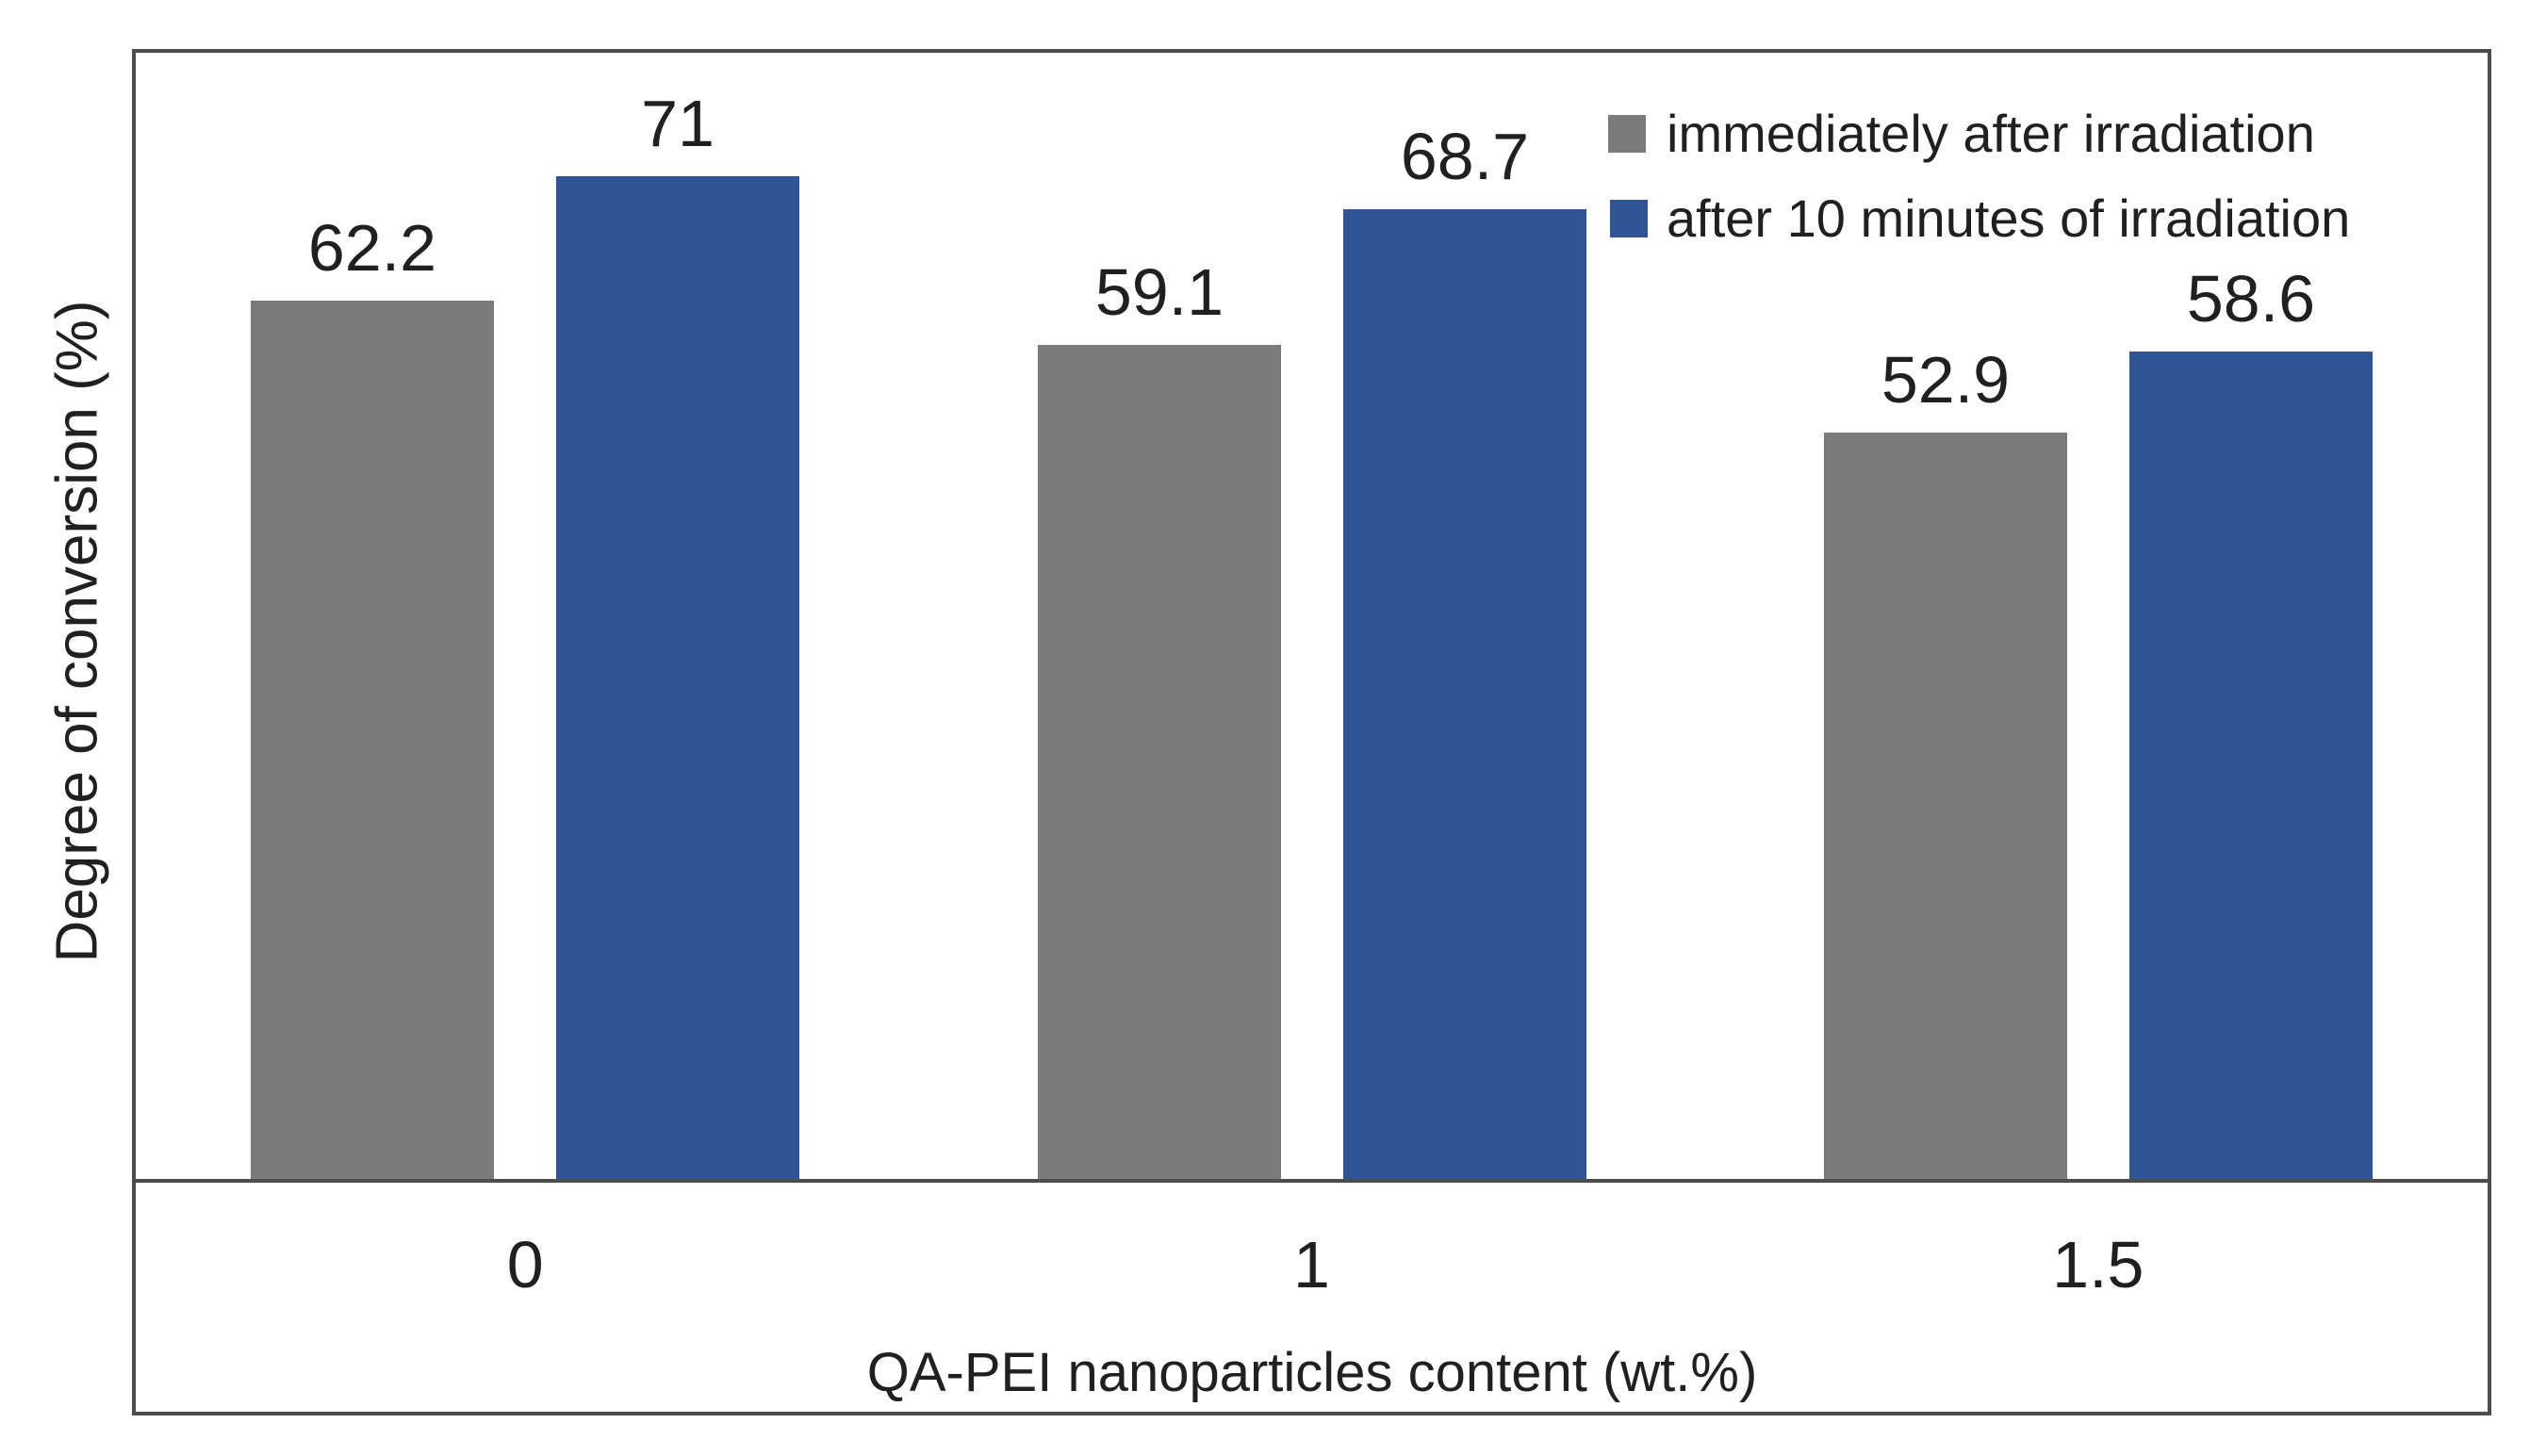 The height and width of the screenshot is (1456, 2530). I want to click on value-label-series1-cat2: 59.1, so click(1159, 292).